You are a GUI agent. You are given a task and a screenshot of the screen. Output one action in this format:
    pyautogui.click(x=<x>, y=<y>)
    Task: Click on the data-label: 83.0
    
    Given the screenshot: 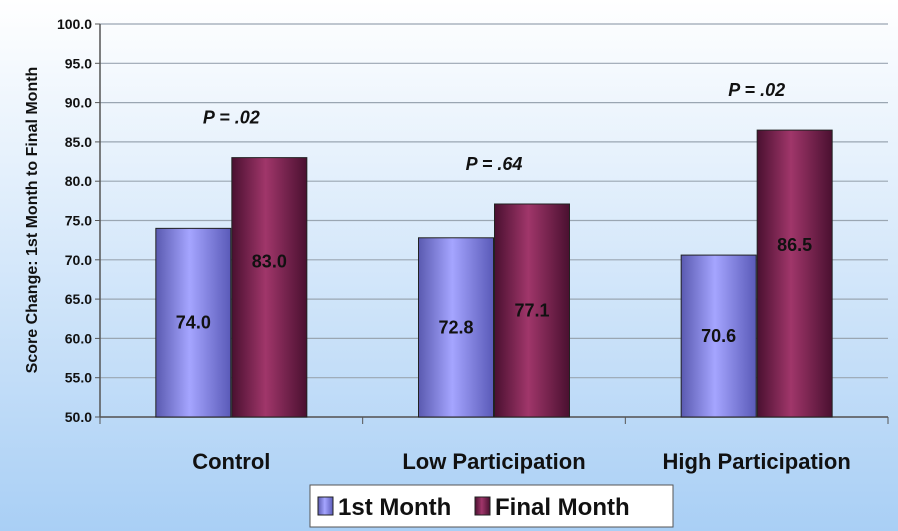 What is the action you would take?
    pyautogui.click(x=269, y=261)
    